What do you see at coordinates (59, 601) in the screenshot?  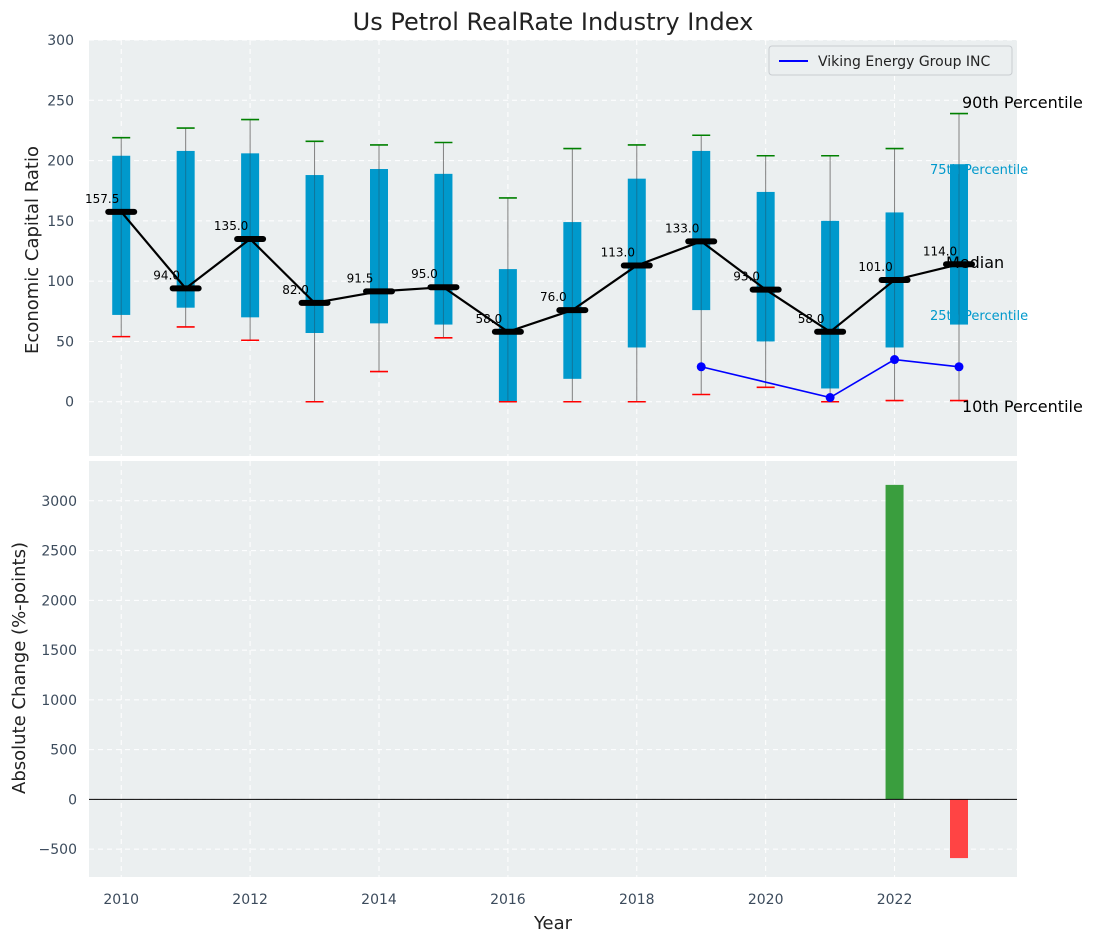 I see `bottom-ytick-5: 2000` at bounding box center [59, 601].